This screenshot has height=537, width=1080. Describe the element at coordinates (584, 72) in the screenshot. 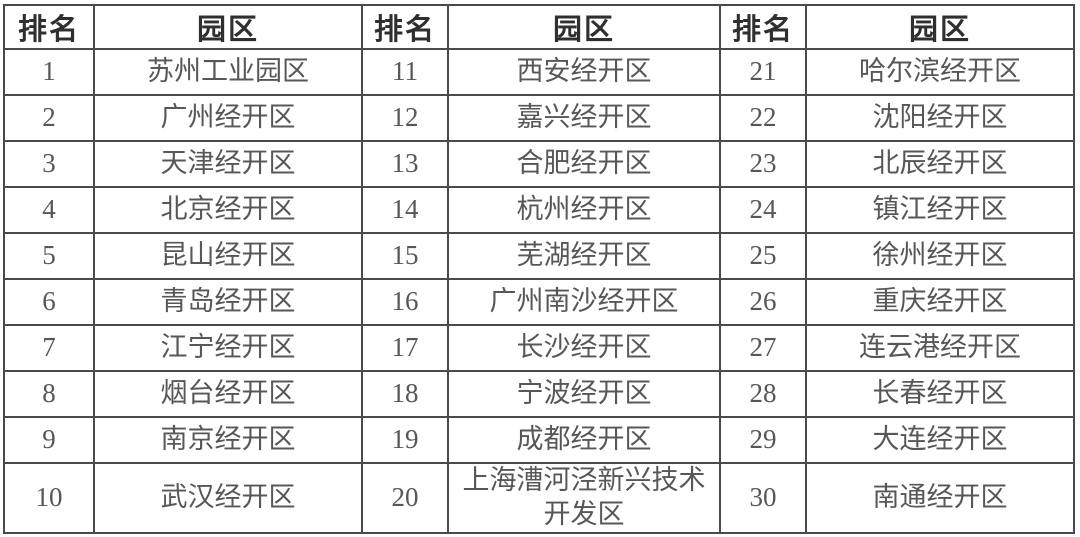

I see `park-cell: 西安经开区` at that location.